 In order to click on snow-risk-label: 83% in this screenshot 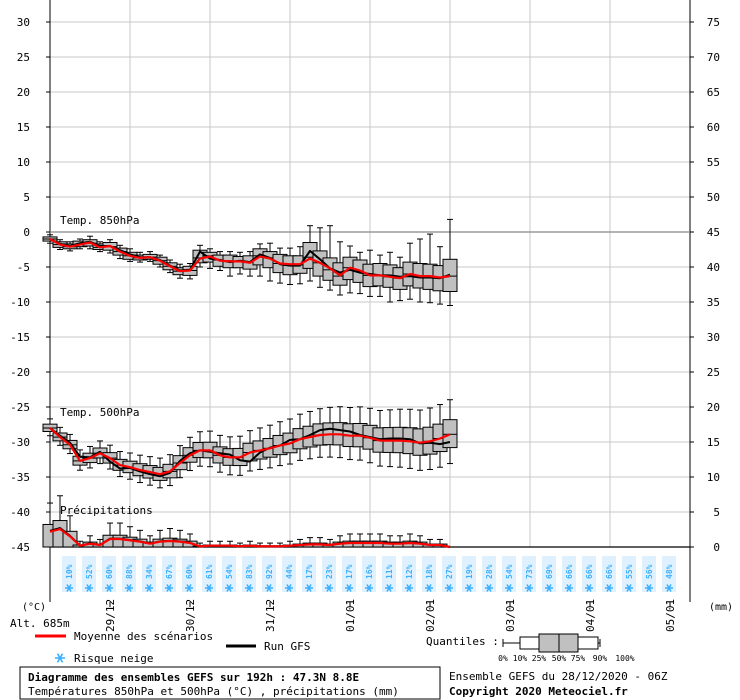, I will do `click(249, 571)`.